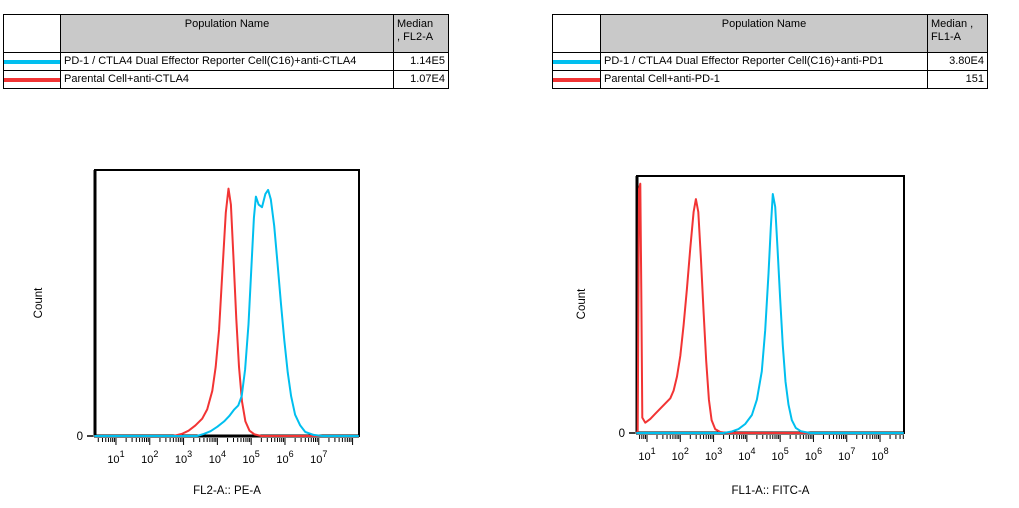 The image size is (1019, 508). I want to click on table-header-row: Population Name Median , FL2-A, so click(226, 33).